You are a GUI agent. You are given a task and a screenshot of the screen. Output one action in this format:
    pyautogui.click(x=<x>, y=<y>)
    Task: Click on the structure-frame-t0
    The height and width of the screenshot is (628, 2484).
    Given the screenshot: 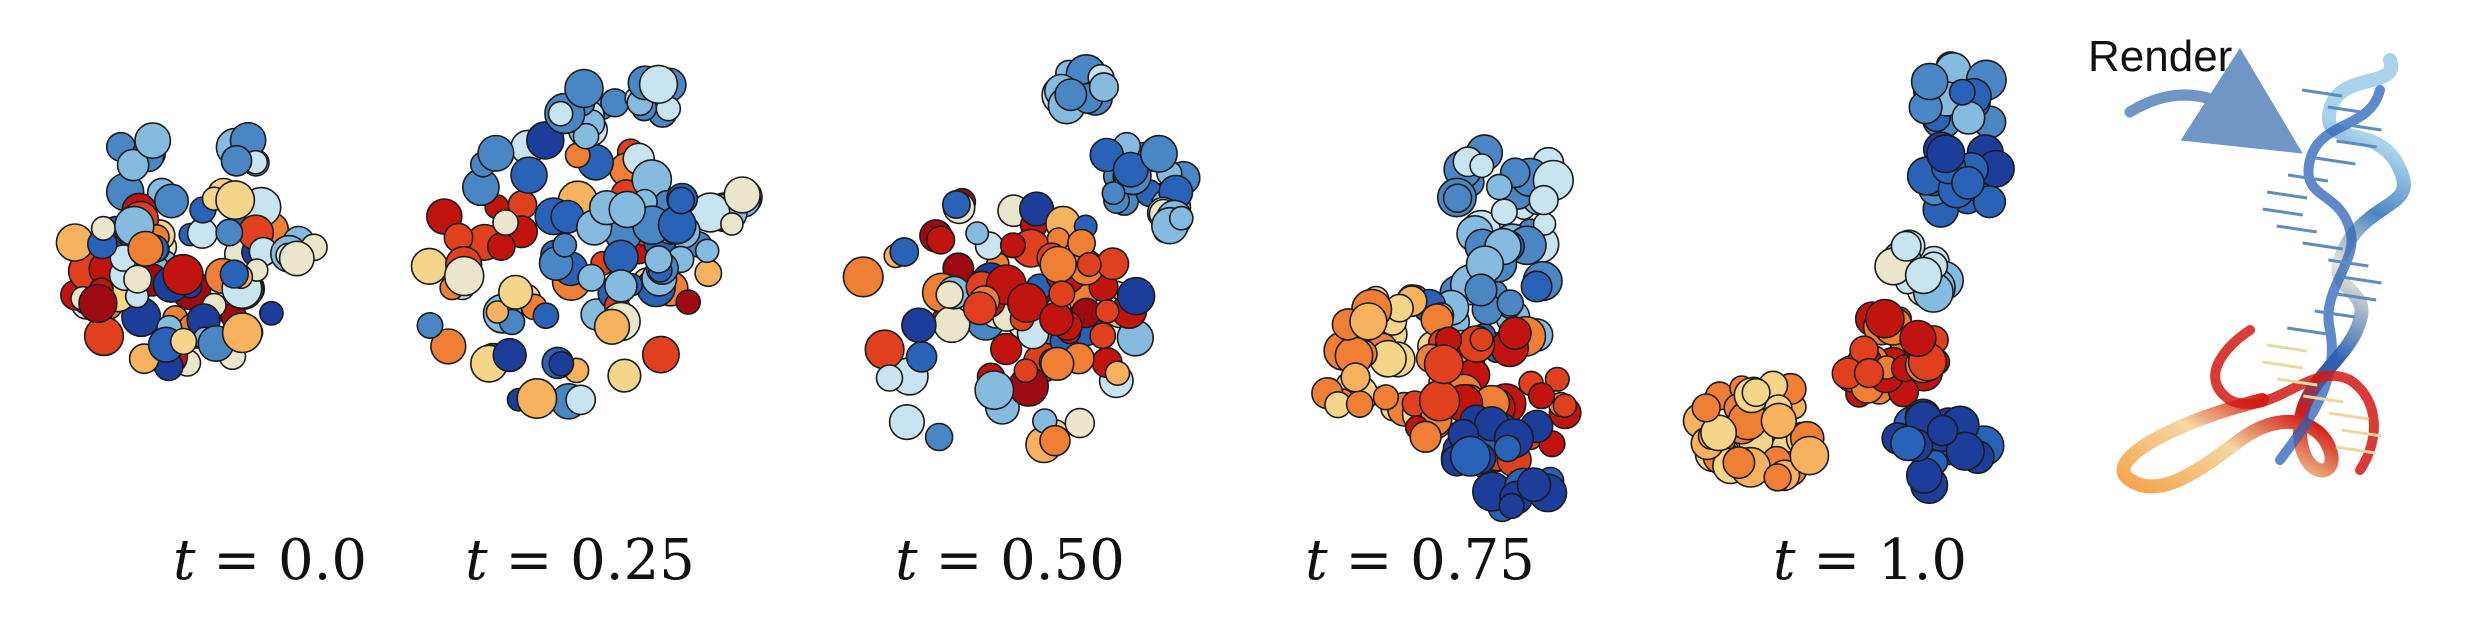 What is the action you would take?
    pyautogui.click(x=191, y=251)
    